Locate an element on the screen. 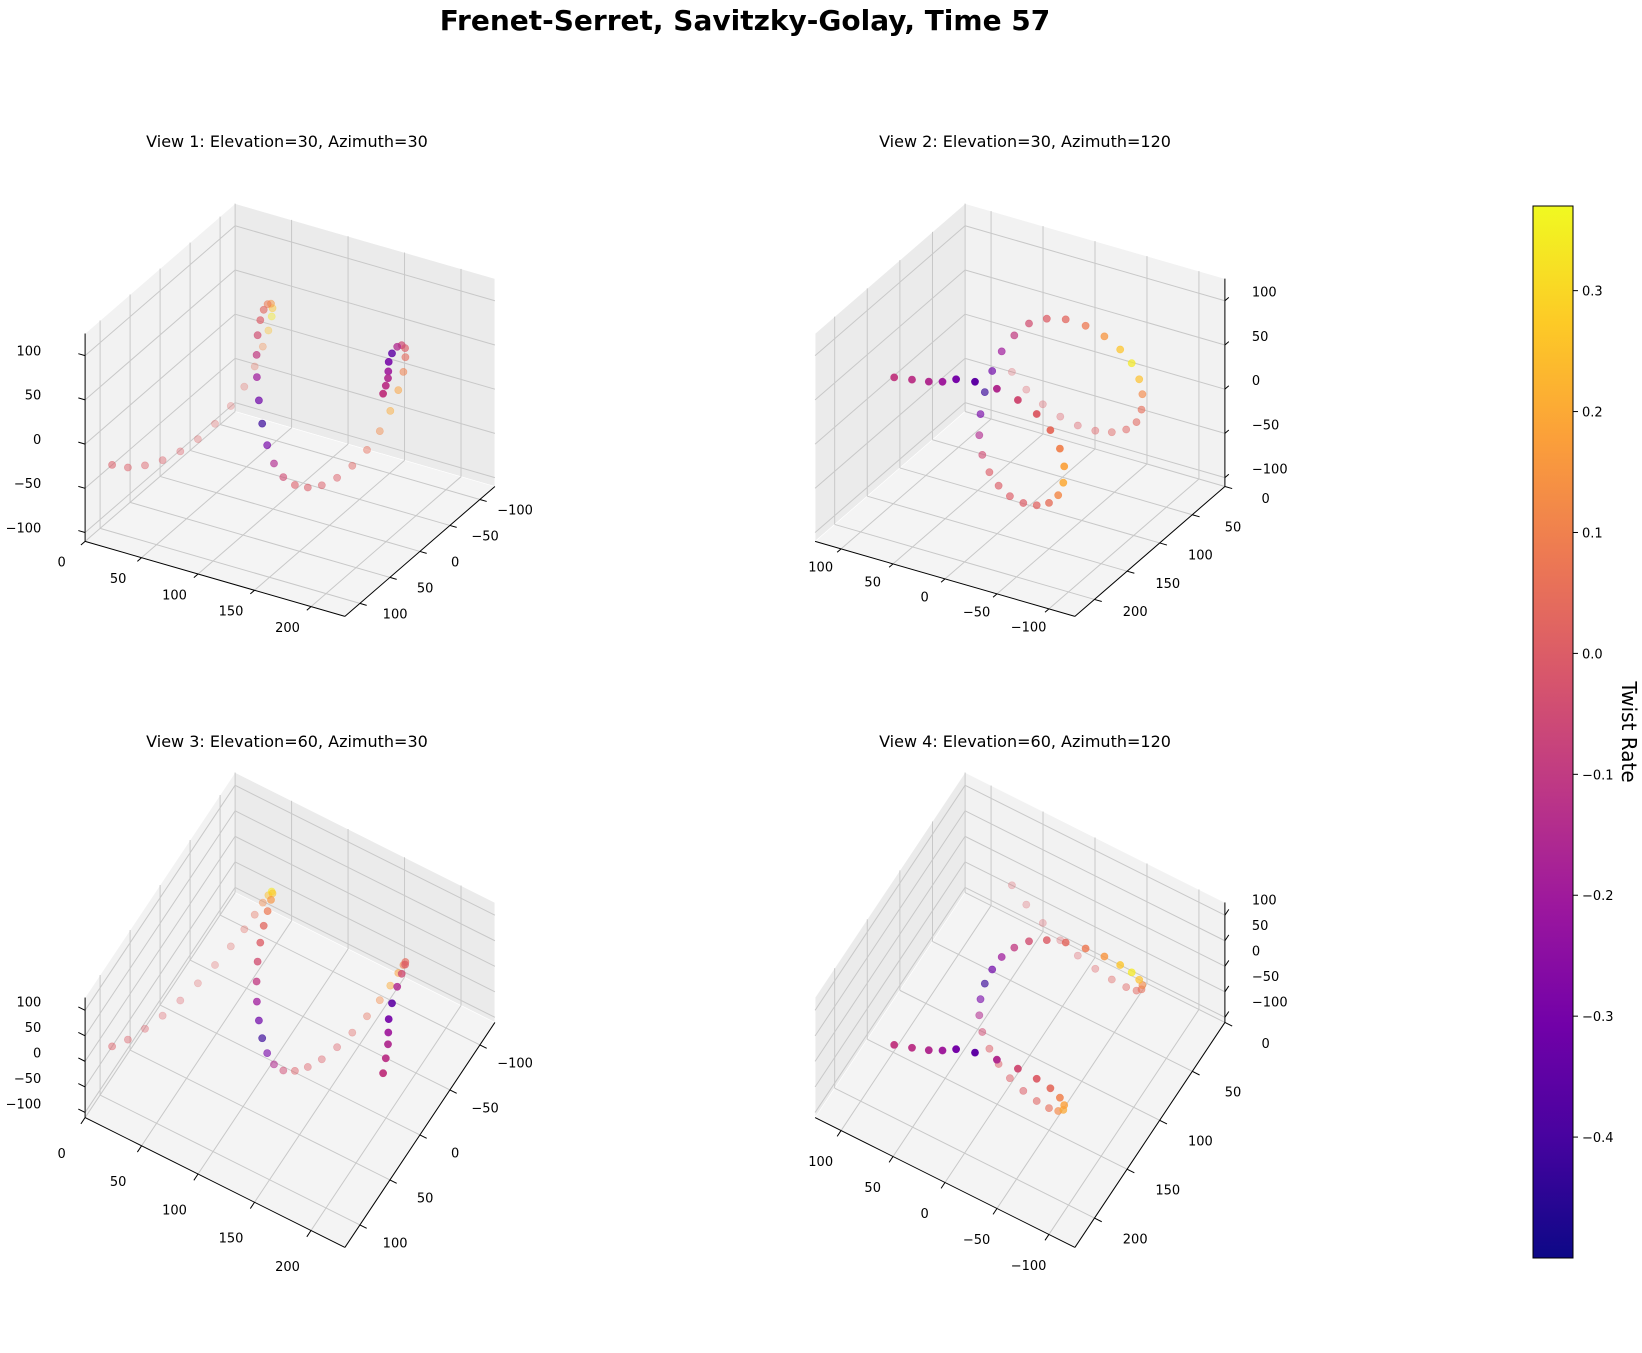 This screenshot has width=1642, height=1353. colorbar-tick-label: −0.3 is located at coordinates (1598, 1017).